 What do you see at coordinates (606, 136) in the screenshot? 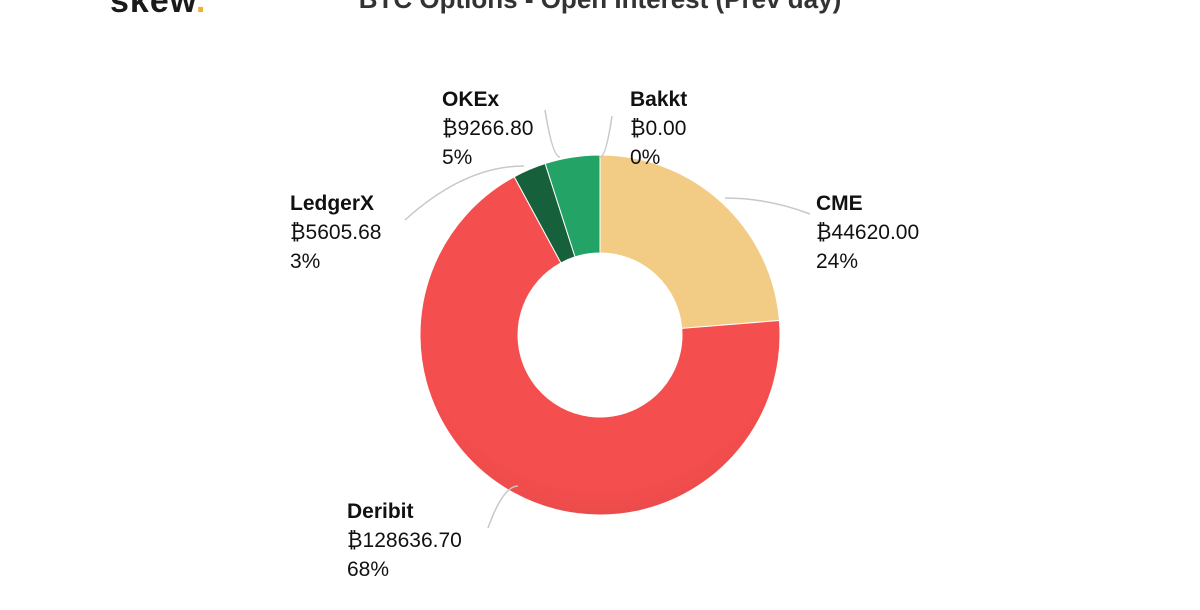
I see `leader-line-bakkt` at bounding box center [606, 136].